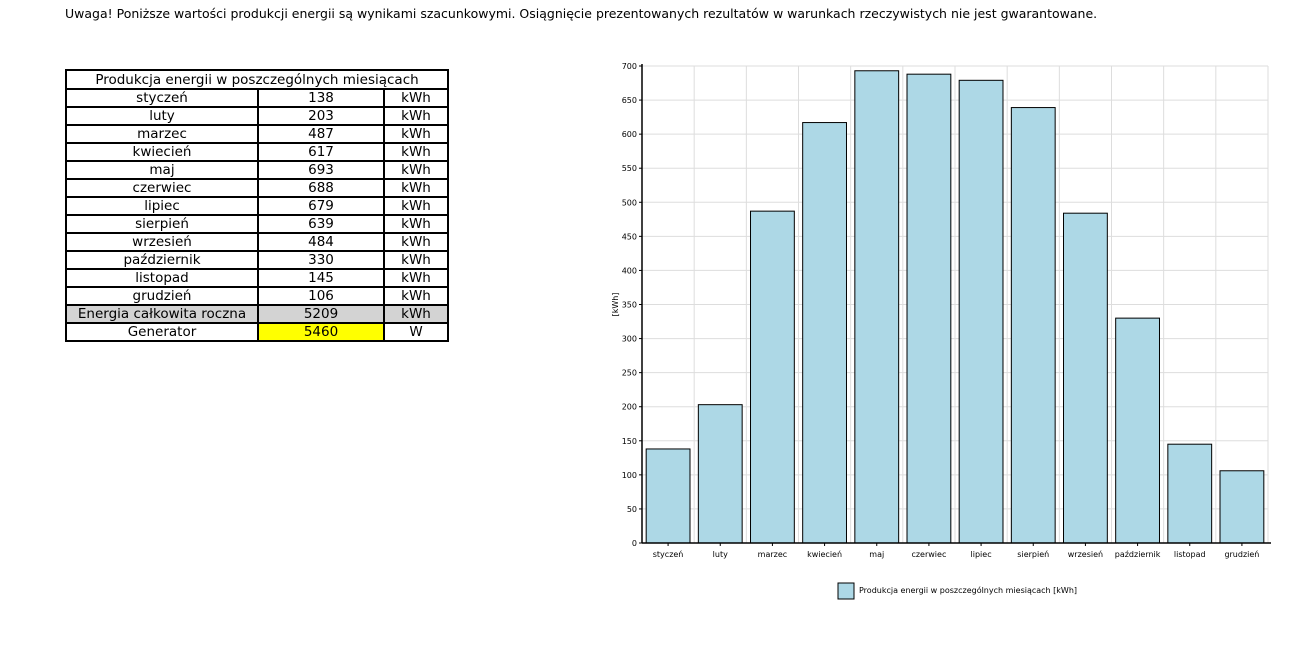  Describe the element at coordinates (321, 170) in the screenshot. I see `value-cell: 693` at that location.